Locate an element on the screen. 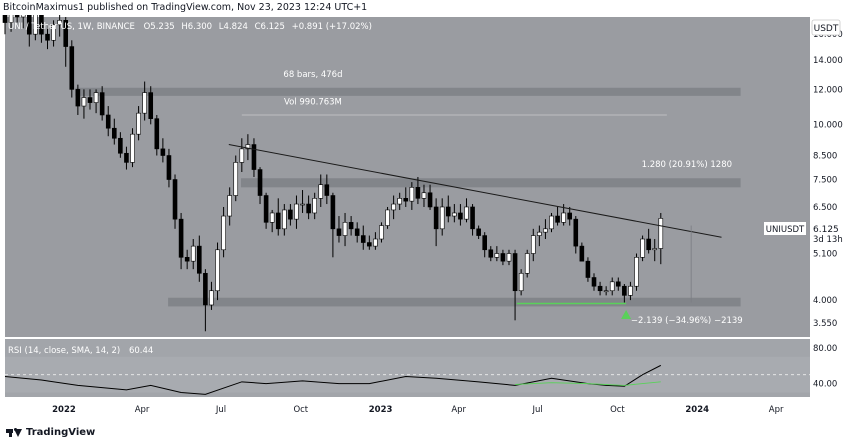 Image resolution: width=850 pixels, height=442 pixels. tradingview-footer: TradingView is located at coordinates (50, 432).